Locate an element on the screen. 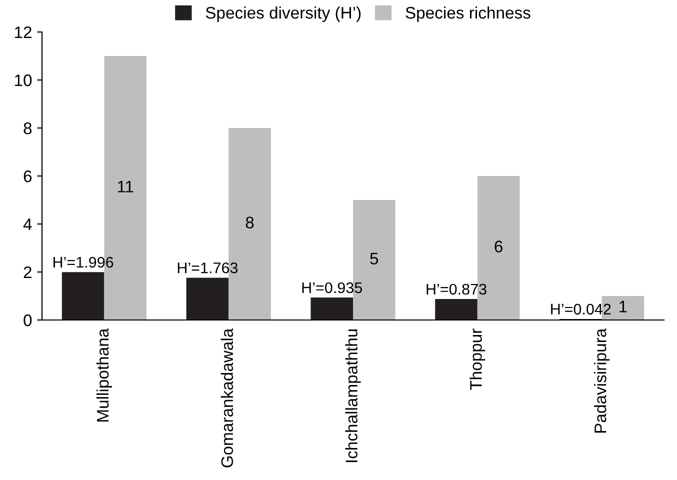  y-tick-label: 4 is located at coordinates (27, 224).